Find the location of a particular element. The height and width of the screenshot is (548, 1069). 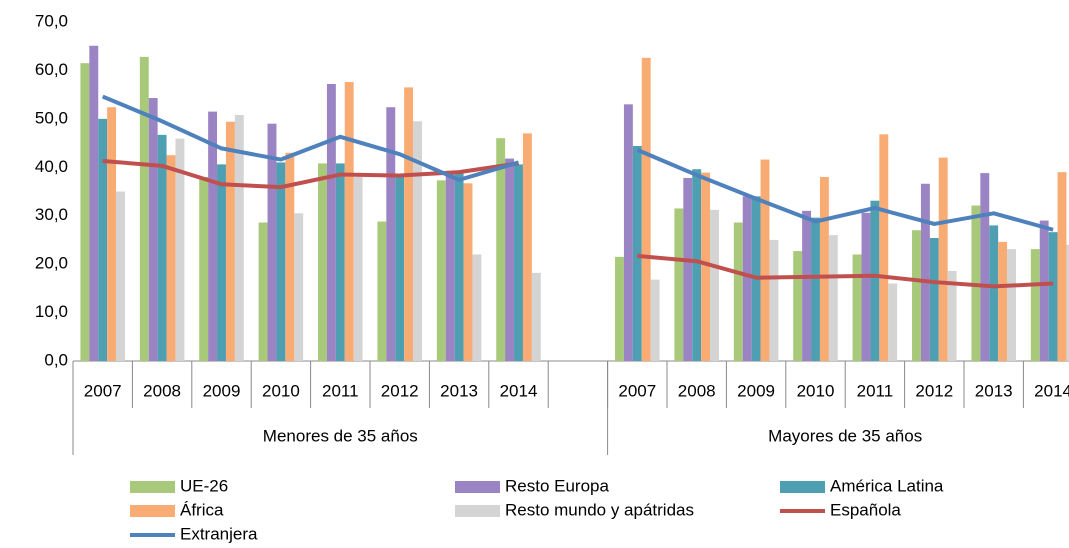

legend-label: Extranjera is located at coordinates (219, 533).